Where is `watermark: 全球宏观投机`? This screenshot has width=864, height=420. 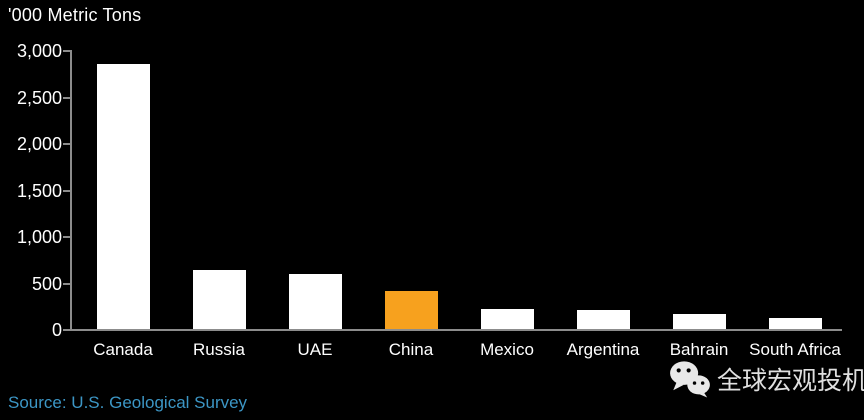
watermark: 全球宏观投机 is located at coordinates (766, 379).